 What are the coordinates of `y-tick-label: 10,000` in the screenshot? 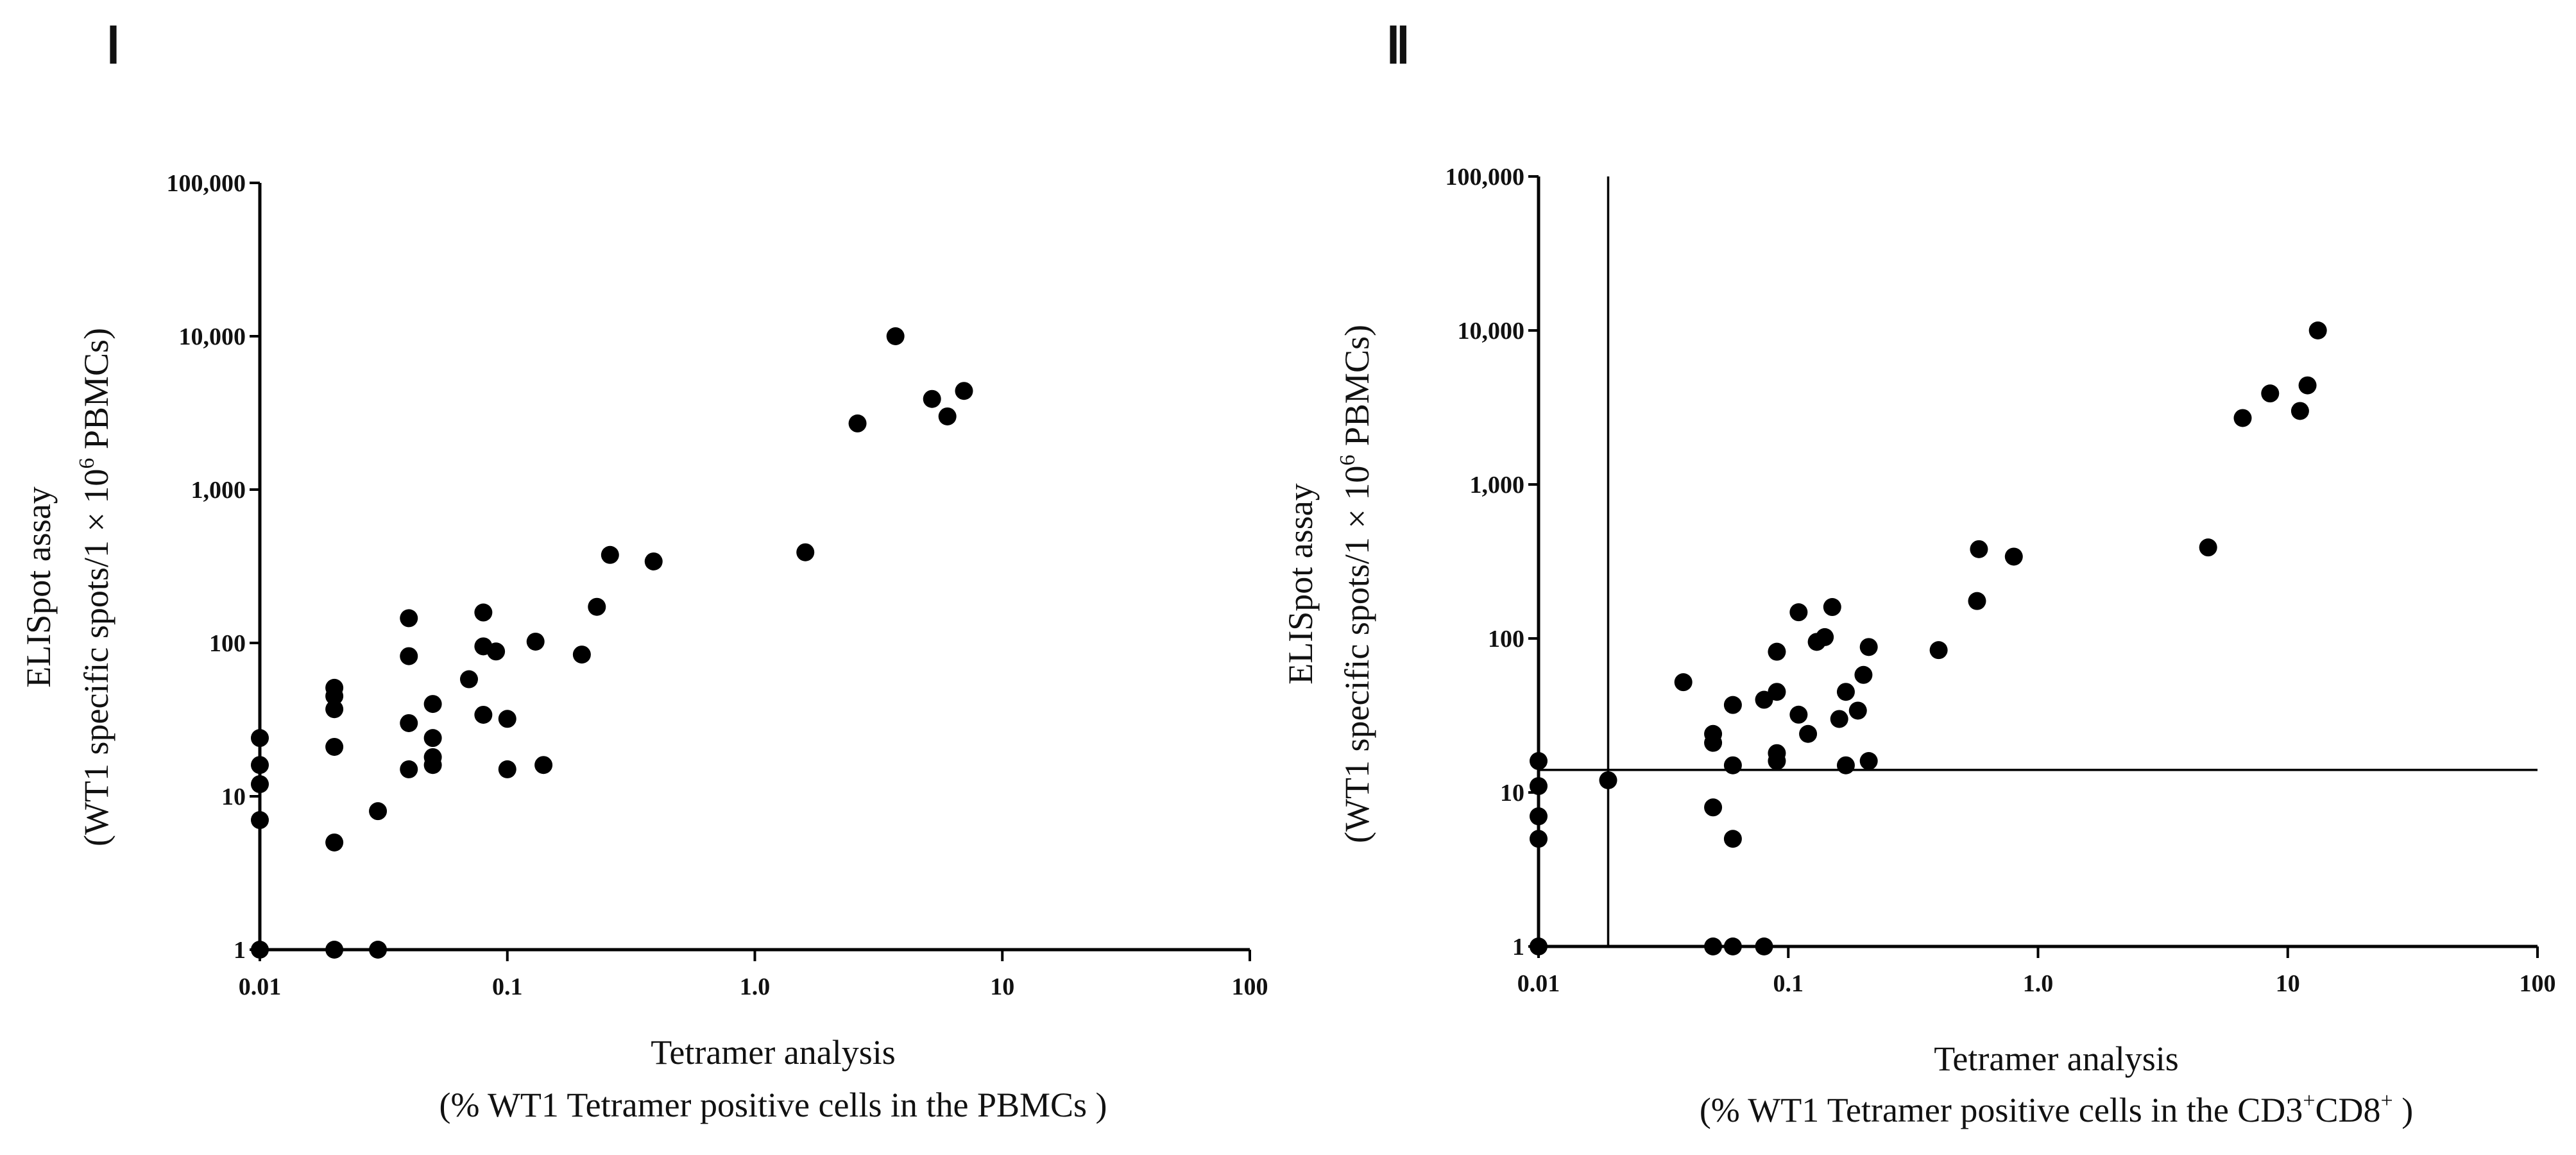 It's located at (212, 337).